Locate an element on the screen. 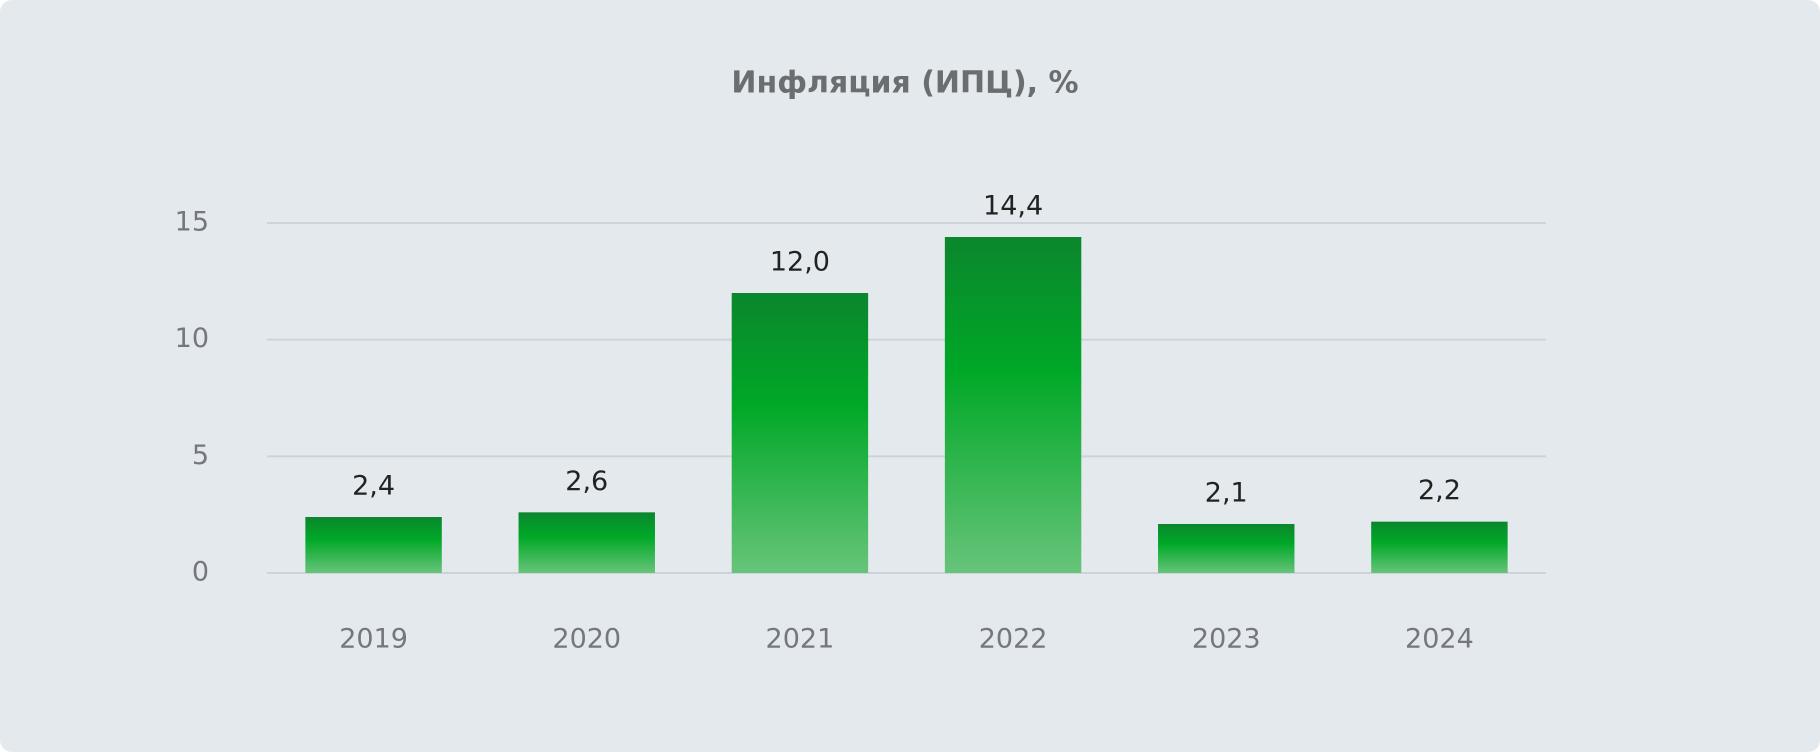  y-tick-label: 10 is located at coordinates (192, 338).